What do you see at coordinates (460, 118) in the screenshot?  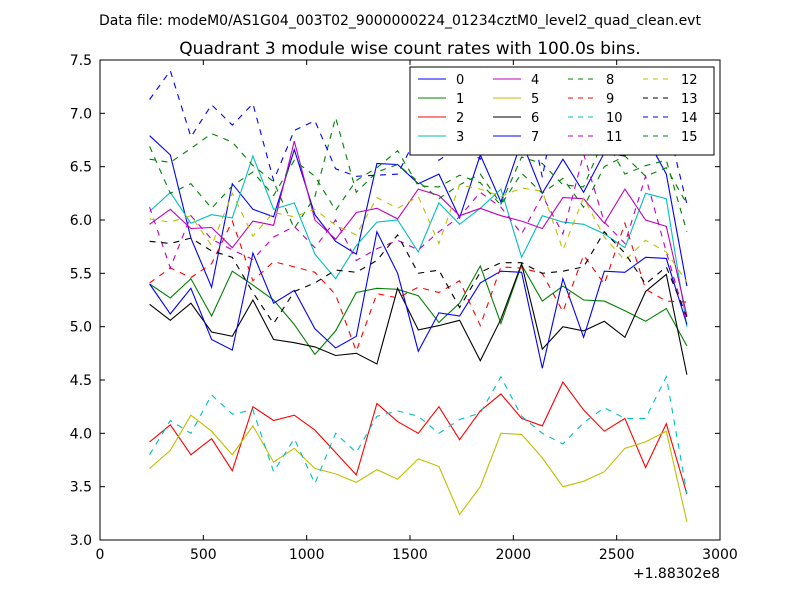 I see `legend-label-2: 2` at bounding box center [460, 118].